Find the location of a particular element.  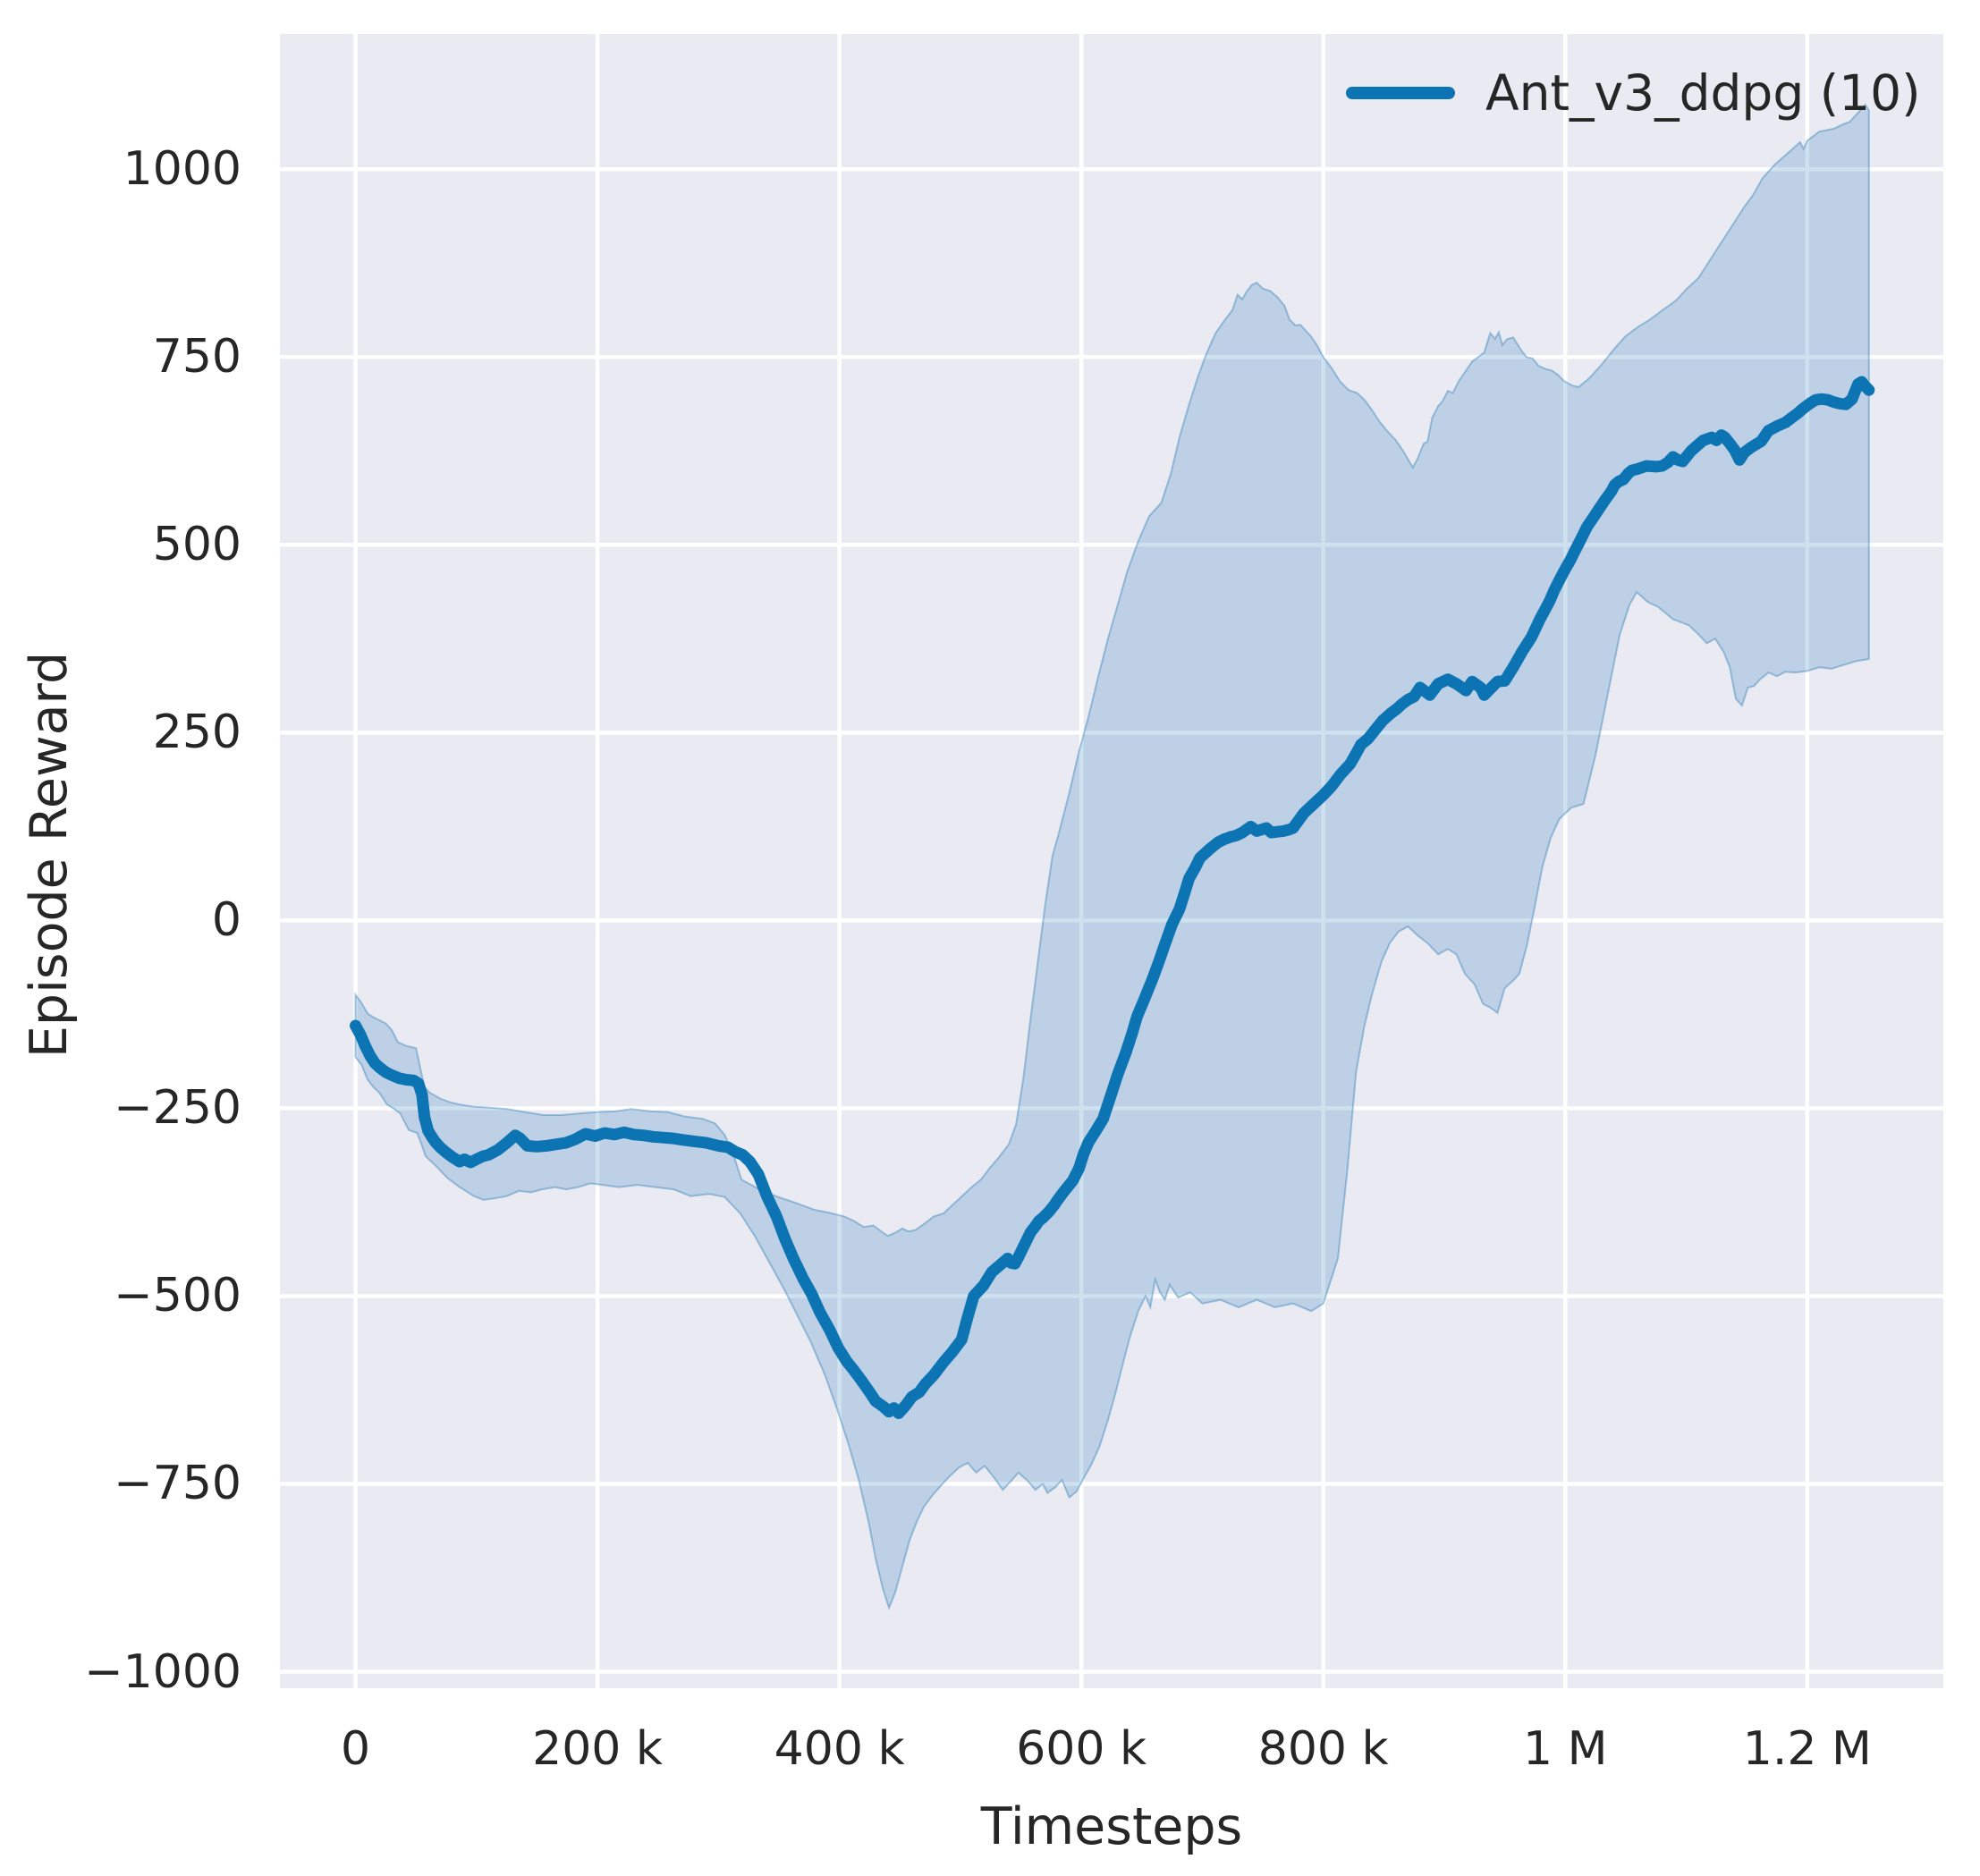

y-tick-label: 750 is located at coordinates (196, 357).